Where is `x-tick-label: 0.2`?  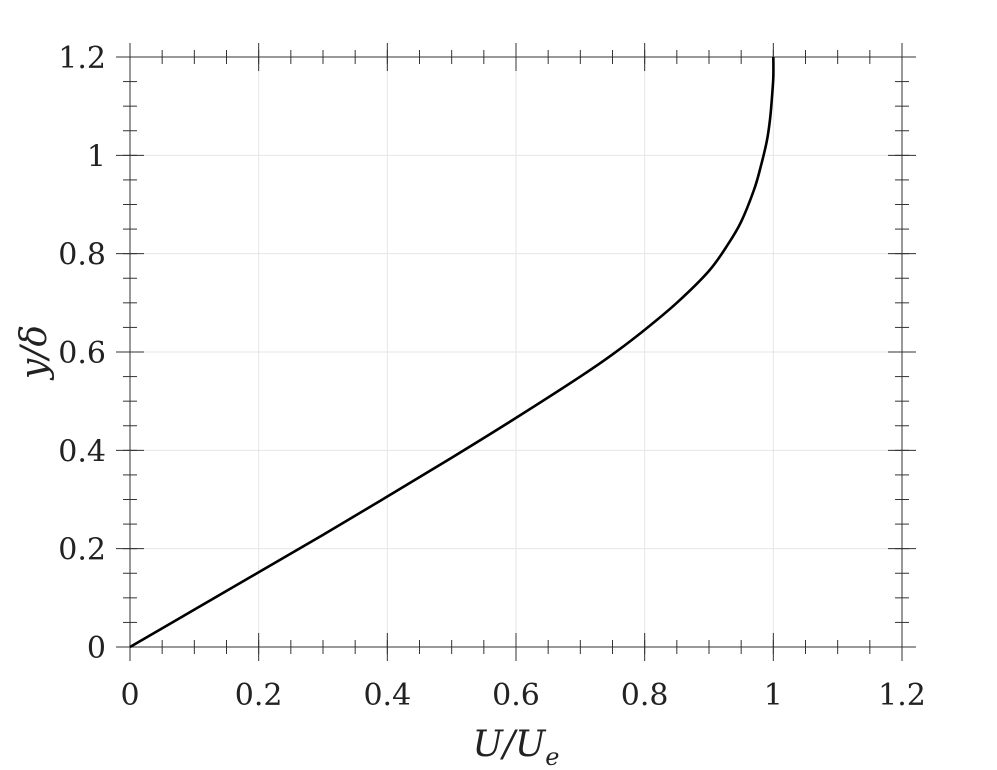
x-tick-label: 0.2 is located at coordinates (259, 695).